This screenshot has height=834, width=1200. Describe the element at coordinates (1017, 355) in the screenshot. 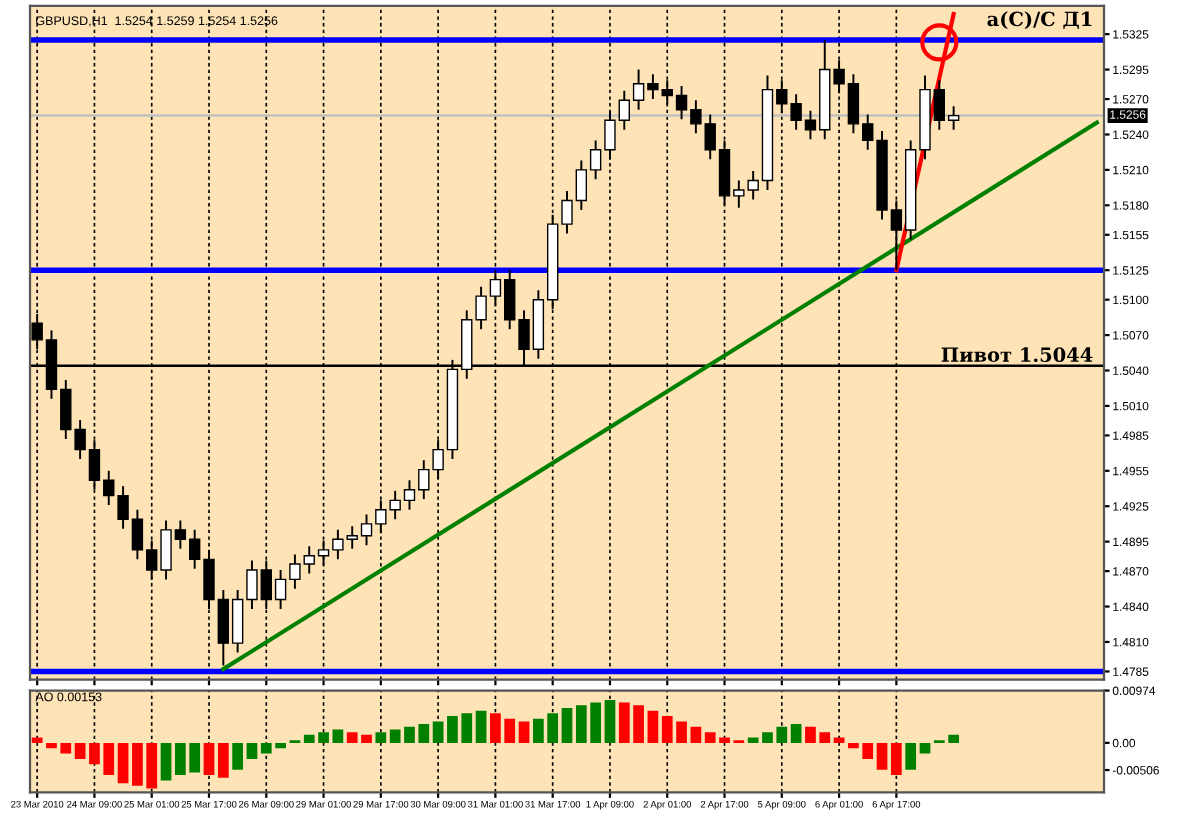

I see `ref-line-label: Пивот 1.5044` at that location.